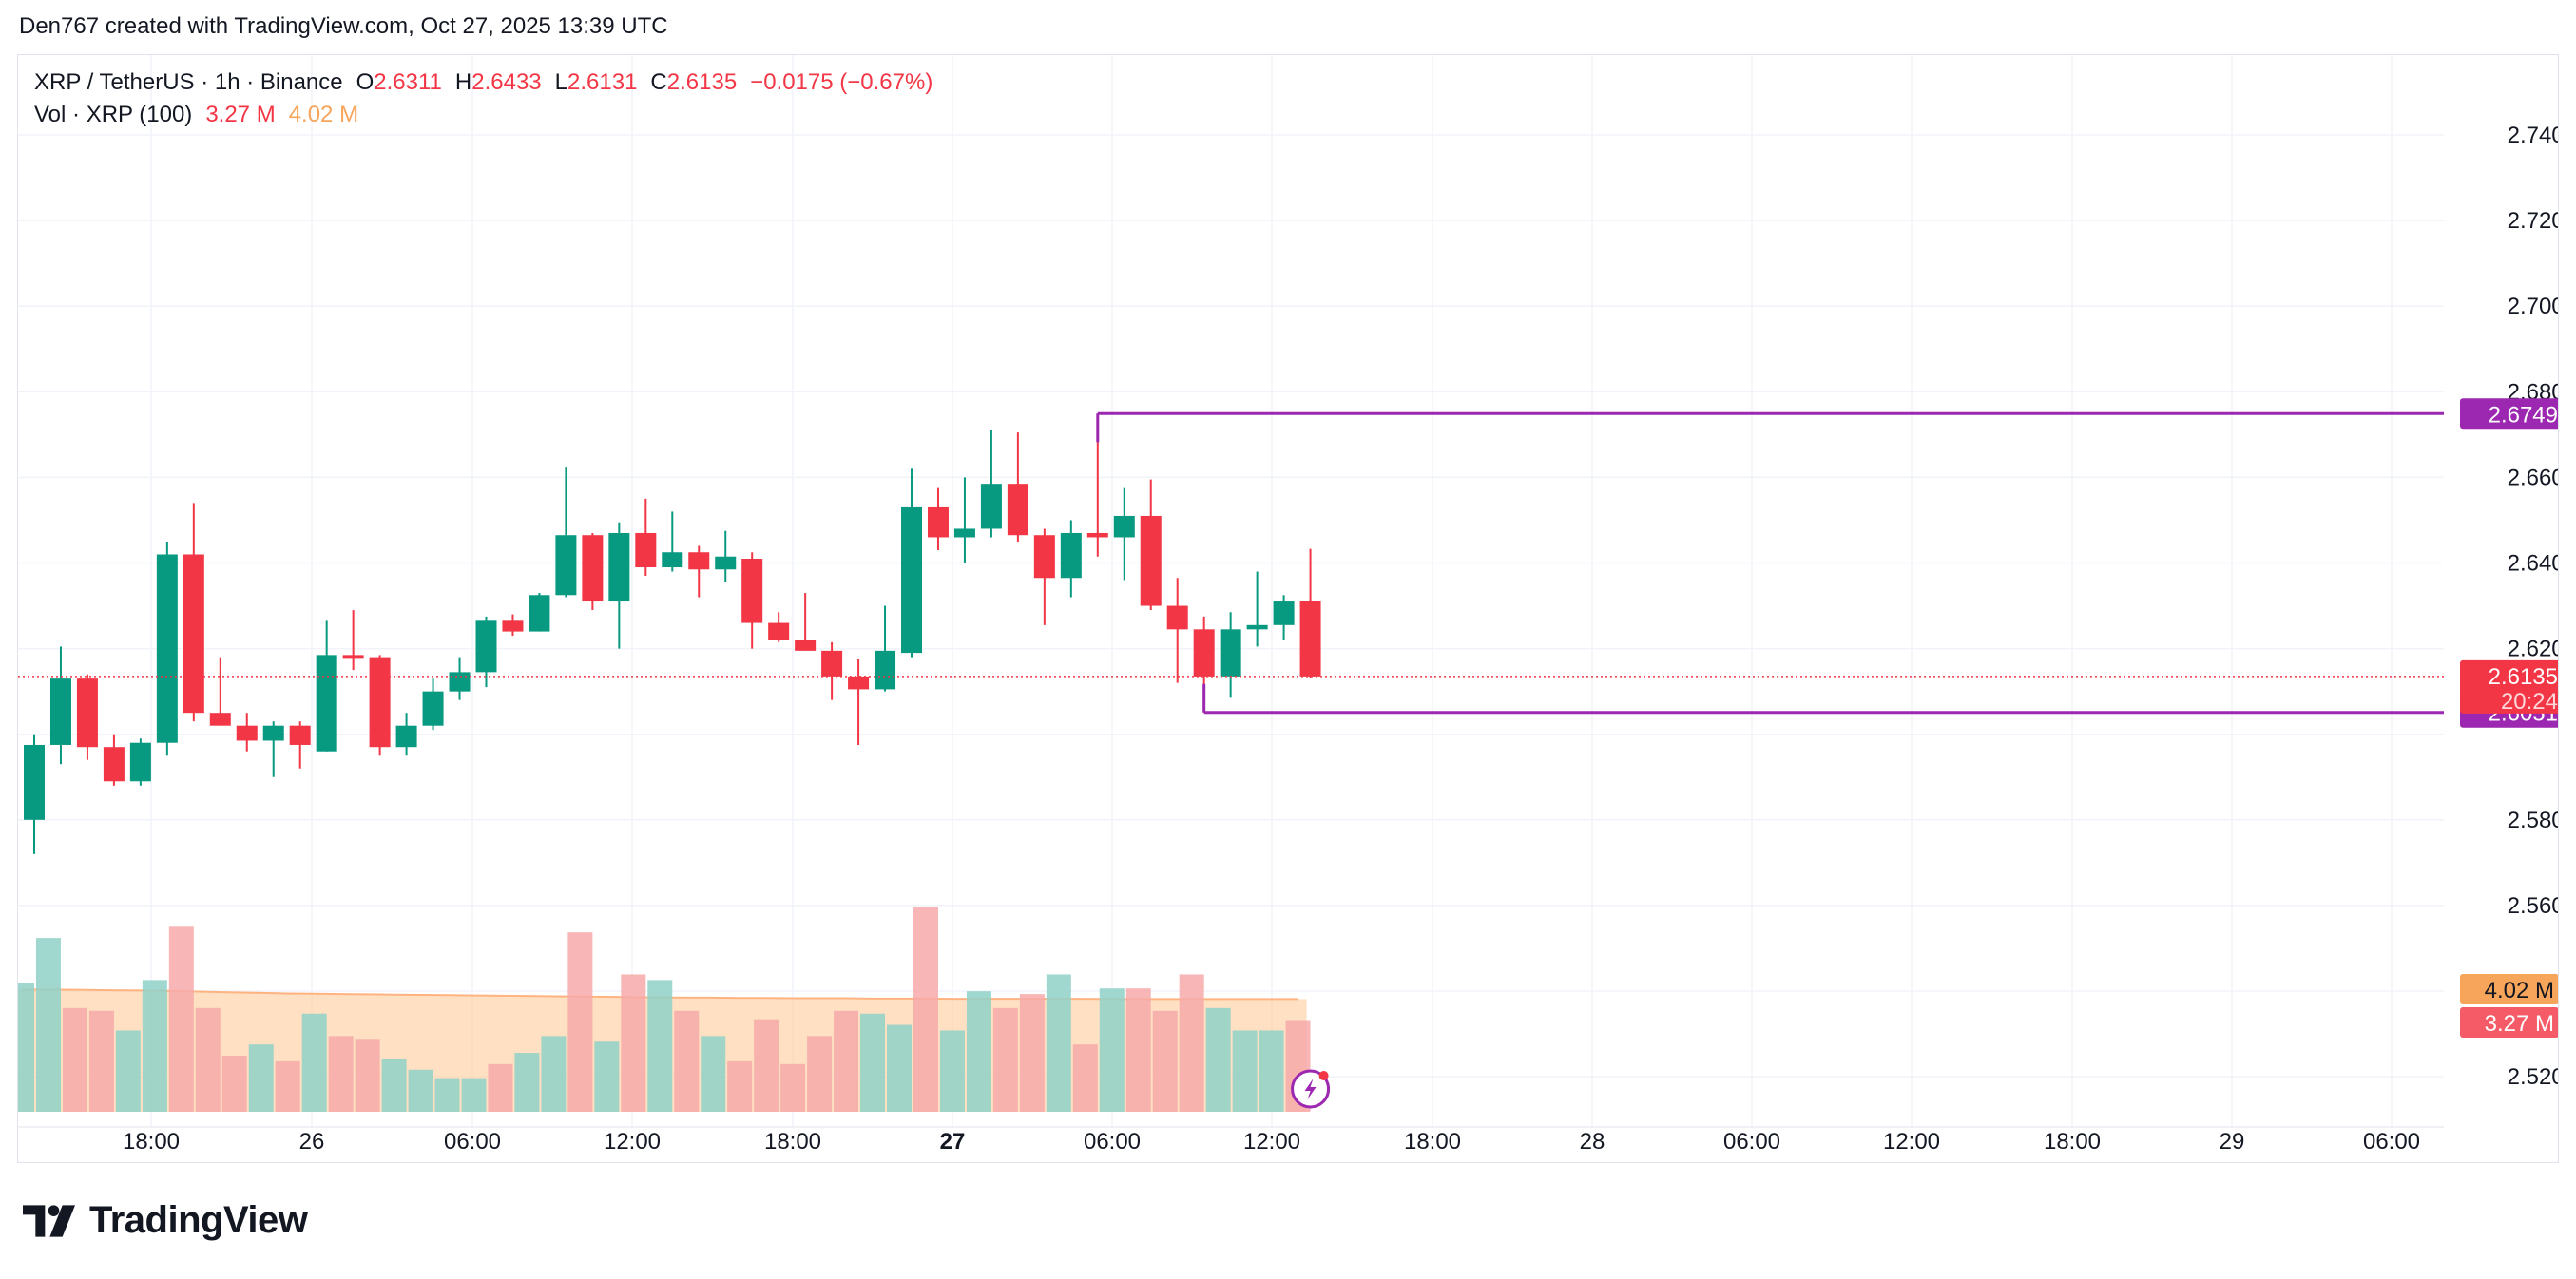 The width and height of the screenshot is (2576, 1279). What do you see at coordinates (2523, 677) in the screenshot?
I see `last-price-tag-text: 2.6135` at bounding box center [2523, 677].